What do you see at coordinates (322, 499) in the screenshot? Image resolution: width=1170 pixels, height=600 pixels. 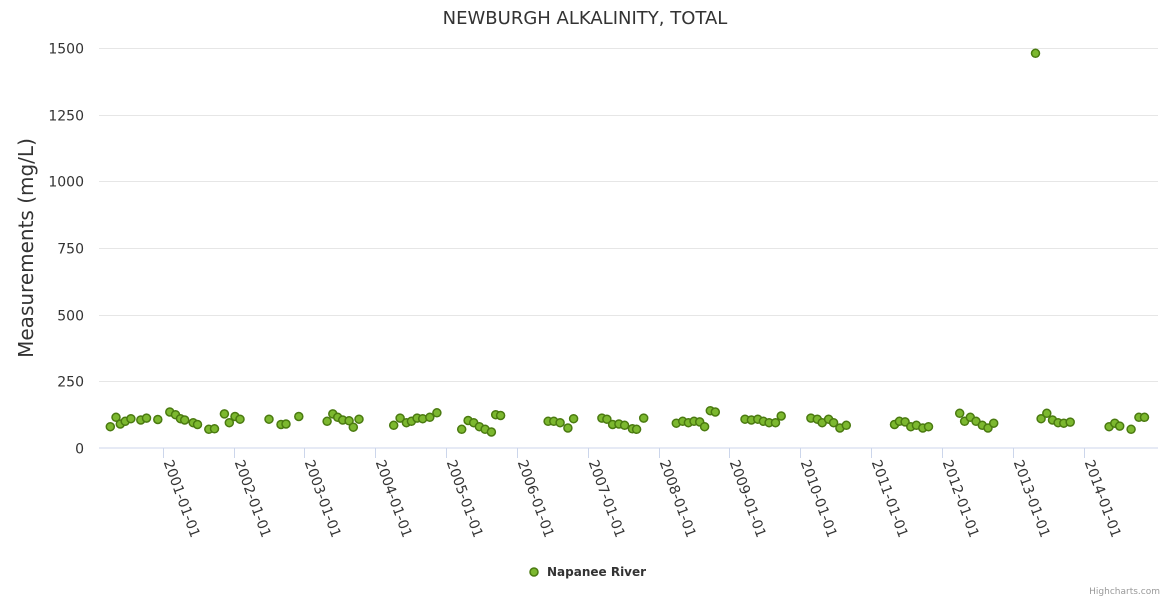 I see `x-tick-label: 2003-01-01` at bounding box center [322, 499].